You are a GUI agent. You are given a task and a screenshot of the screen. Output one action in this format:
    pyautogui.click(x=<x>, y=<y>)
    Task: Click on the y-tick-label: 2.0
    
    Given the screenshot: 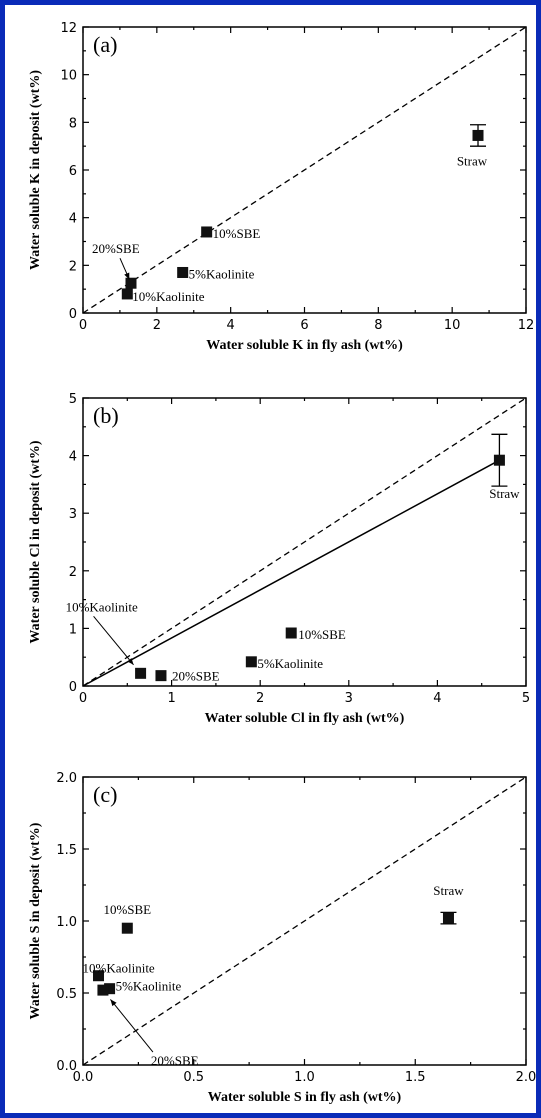 What is the action you would take?
    pyautogui.click(x=66, y=778)
    